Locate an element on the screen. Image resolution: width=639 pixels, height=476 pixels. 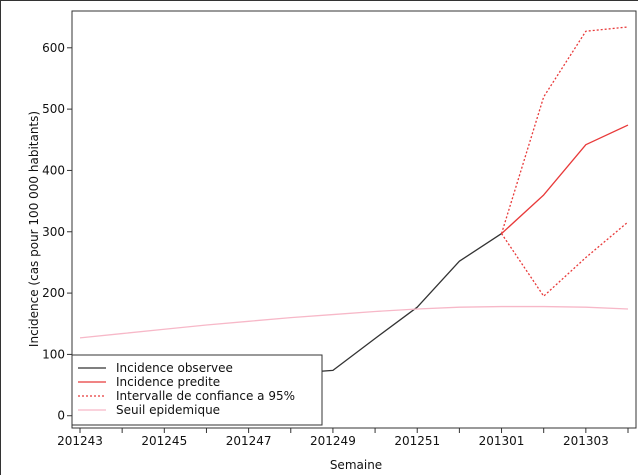
legend-box is located at coordinates (197, 390).